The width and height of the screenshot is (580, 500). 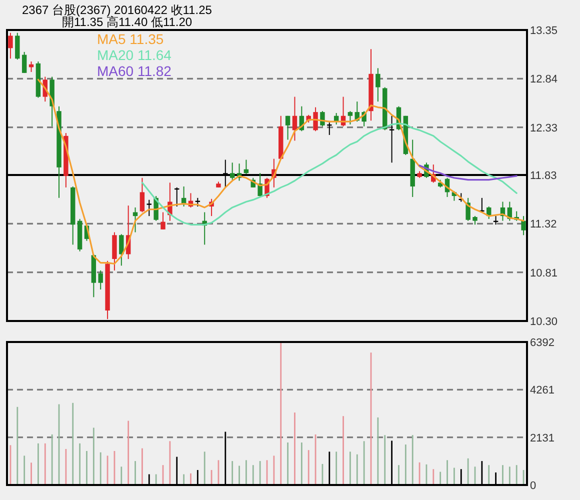 What do you see at coordinates (544, 322) in the screenshot?
I see `y-tick-label: 10.30` at bounding box center [544, 322].